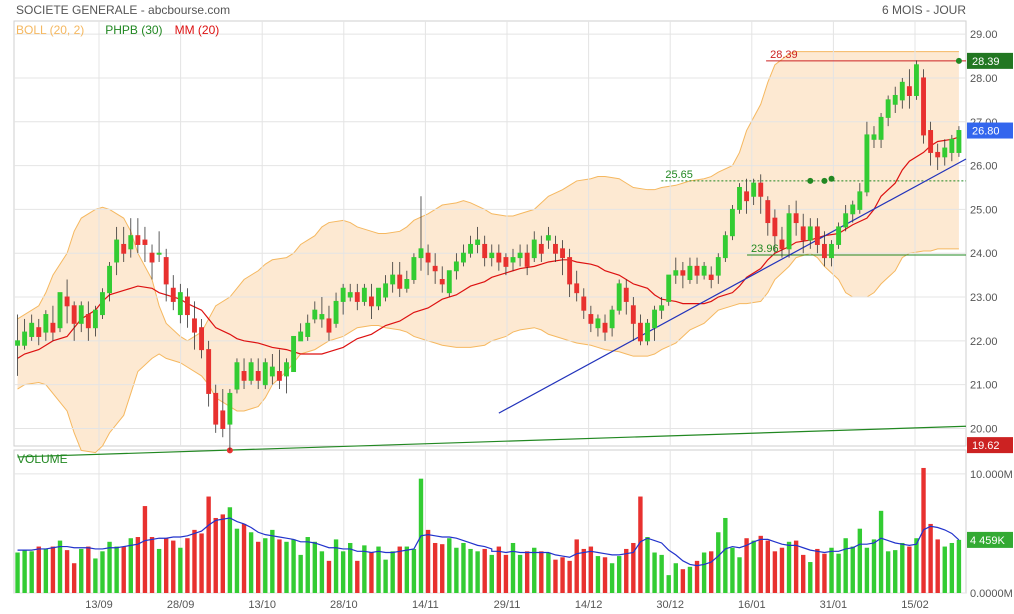 Image resolution: width=1014 pixels, height=614 pixels. I want to click on period-label: 6 MOIS - JOUR, so click(923, 10).